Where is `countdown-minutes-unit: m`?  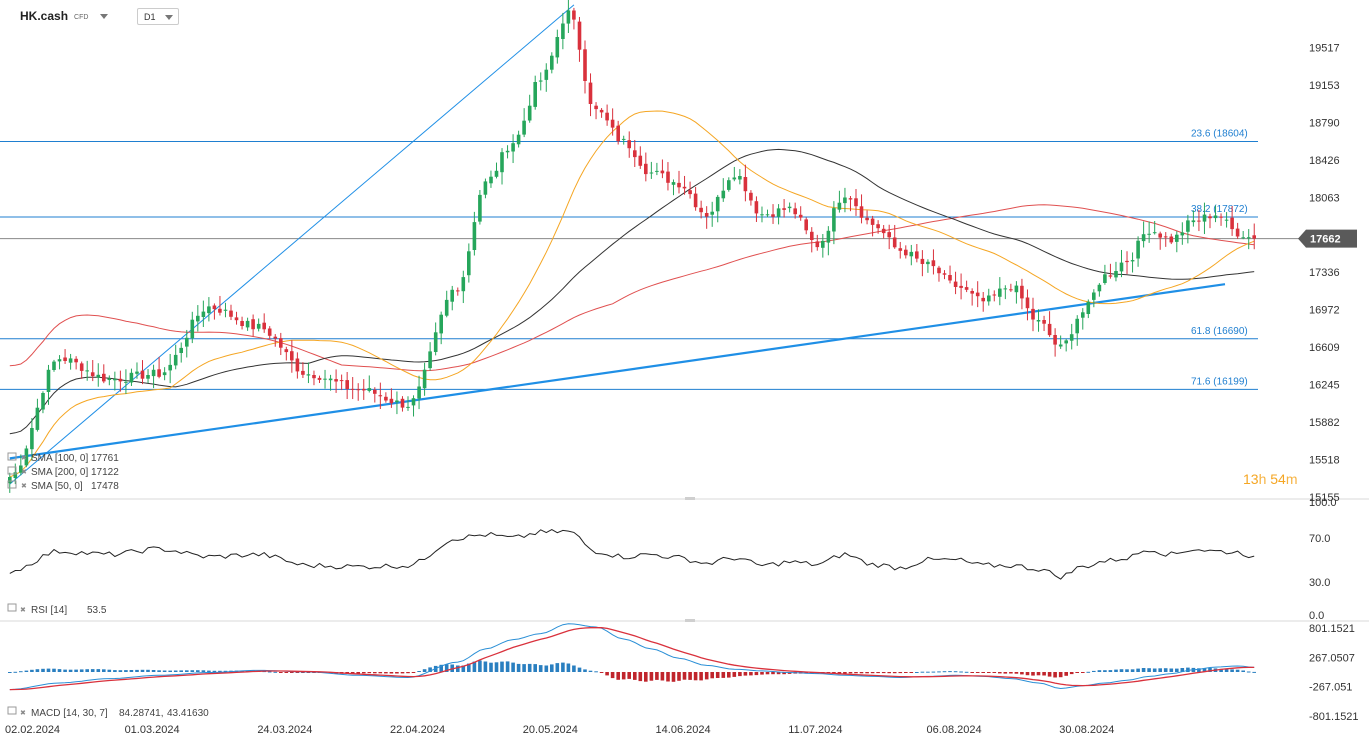 countdown-minutes-unit: m is located at coordinates (1291, 479).